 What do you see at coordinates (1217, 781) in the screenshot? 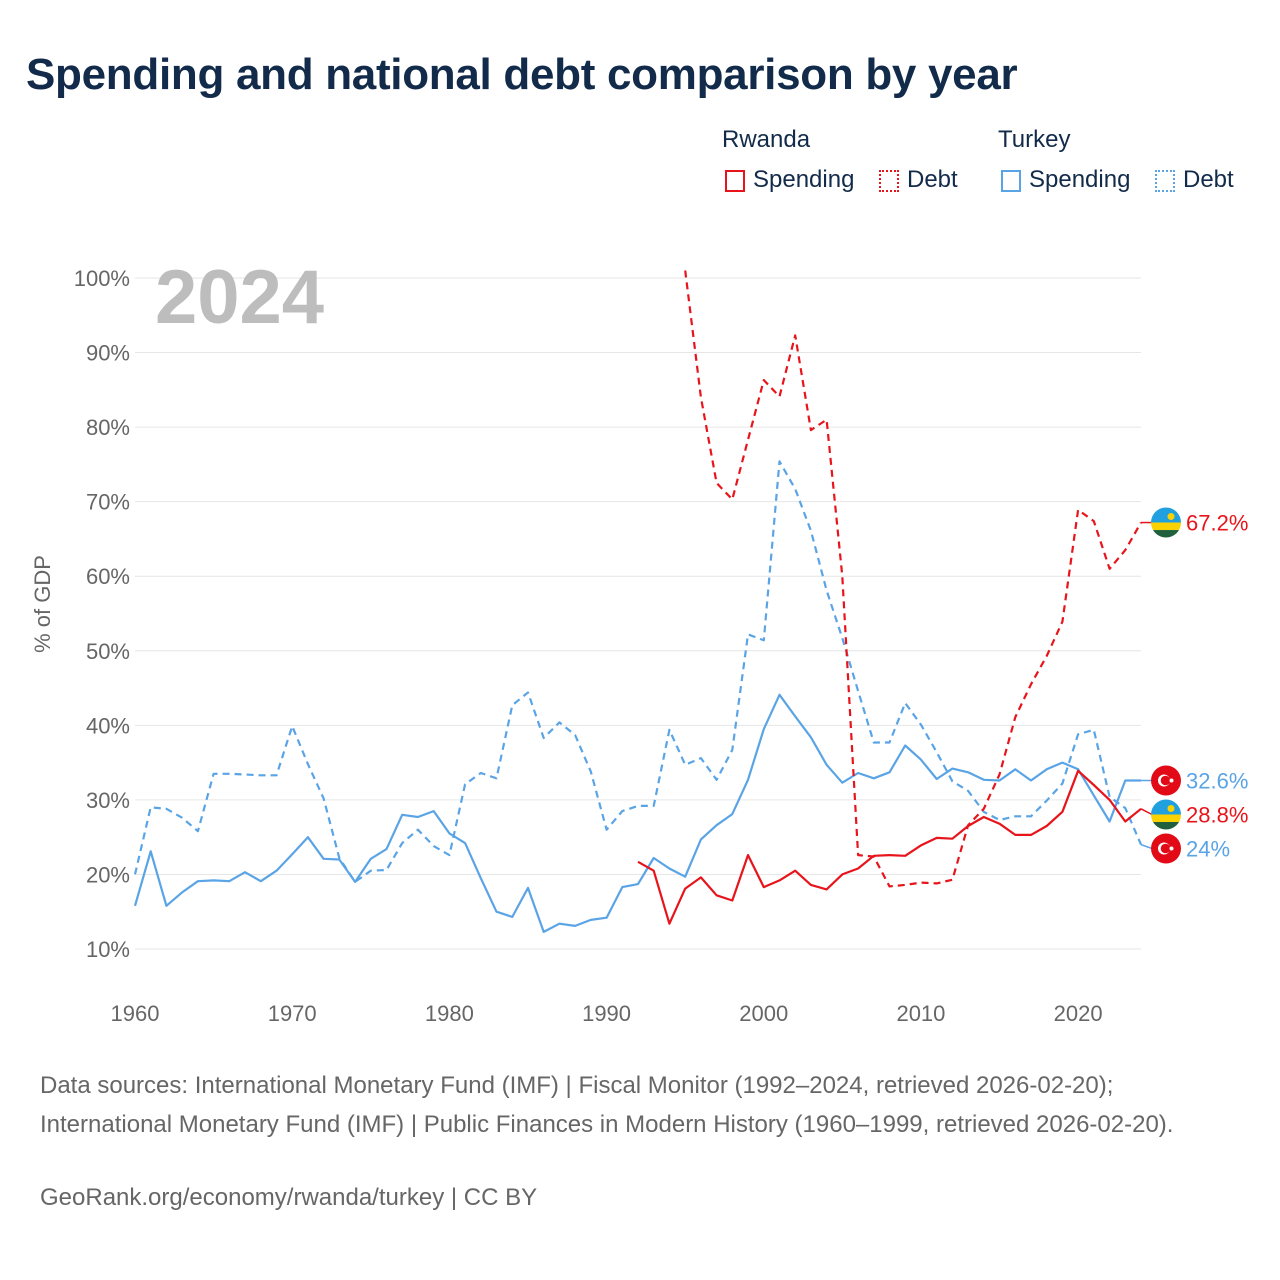
I see `end-value-label: 32.6%` at bounding box center [1217, 781].